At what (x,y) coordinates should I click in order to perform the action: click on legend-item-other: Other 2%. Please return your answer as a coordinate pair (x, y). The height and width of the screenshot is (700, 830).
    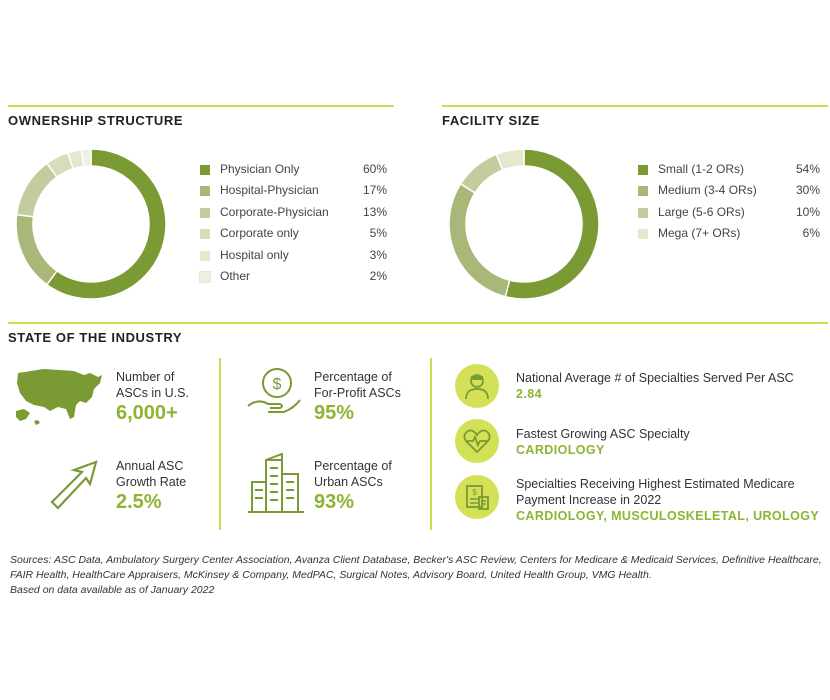
    Looking at the image, I should click on (293, 278).